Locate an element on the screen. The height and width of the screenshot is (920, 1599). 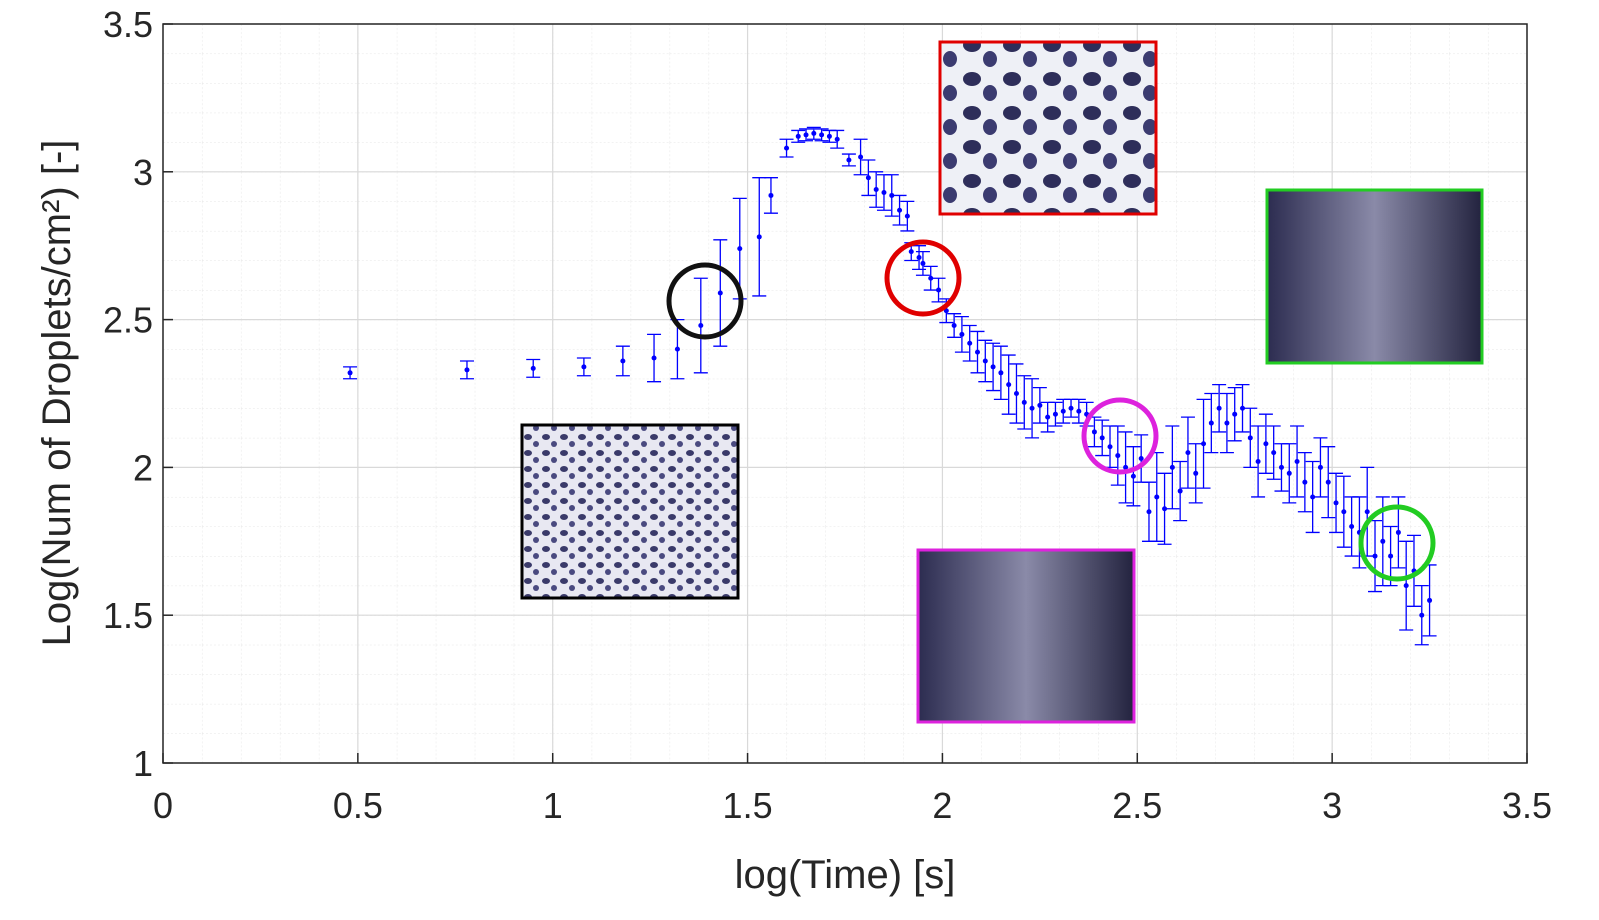
y-tick-label: 1.5 is located at coordinates (128, 615).